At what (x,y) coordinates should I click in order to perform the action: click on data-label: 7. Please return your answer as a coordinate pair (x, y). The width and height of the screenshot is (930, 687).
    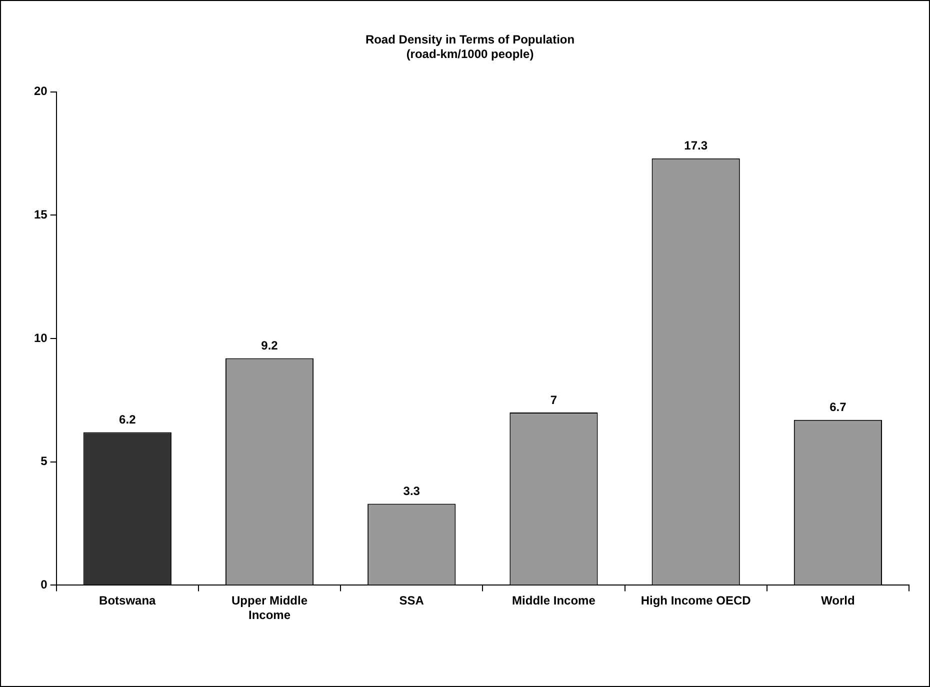
    Looking at the image, I should click on (554, 399).